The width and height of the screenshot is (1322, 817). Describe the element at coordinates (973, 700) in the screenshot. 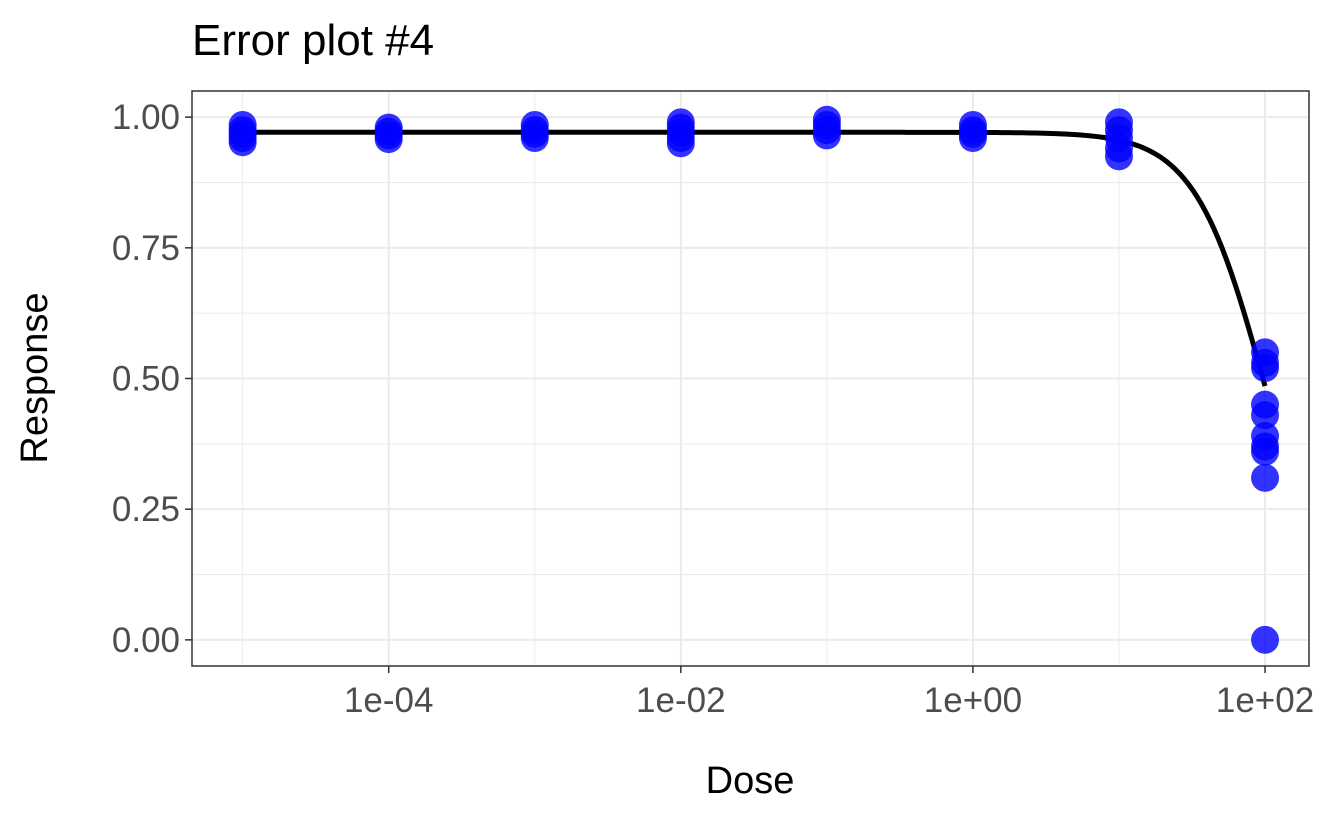

I see `x-tick-label: 1e+00` at that location.